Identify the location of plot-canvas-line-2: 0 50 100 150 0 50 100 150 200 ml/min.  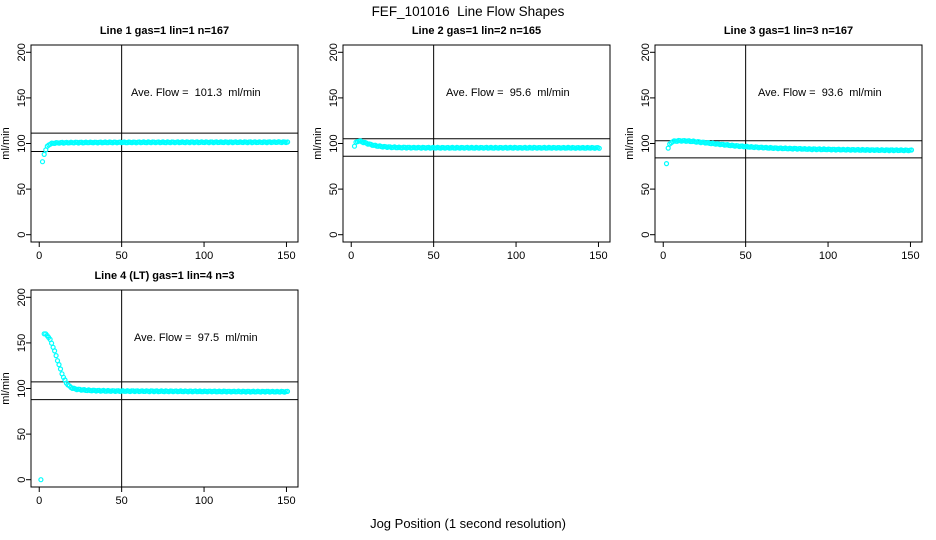
(461, 152).